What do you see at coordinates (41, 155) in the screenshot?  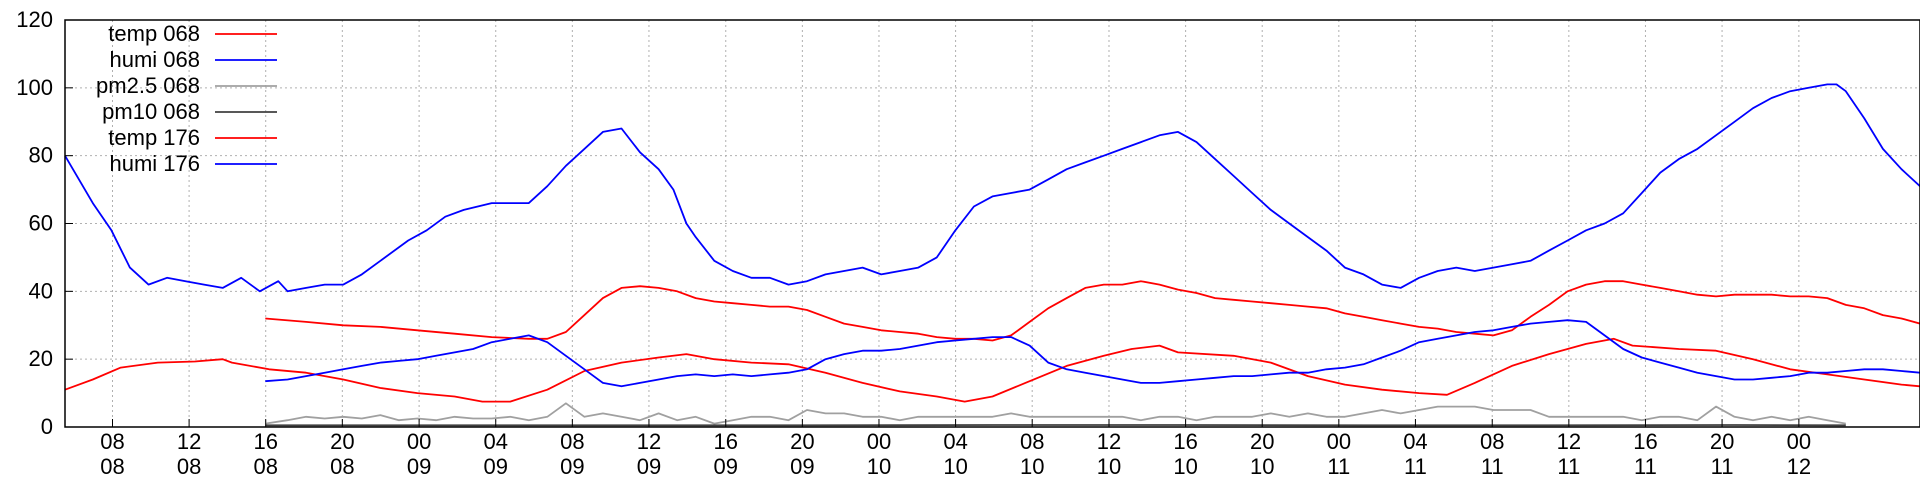 I see `y-tick-label: 80` at bounding box center [41, 155].